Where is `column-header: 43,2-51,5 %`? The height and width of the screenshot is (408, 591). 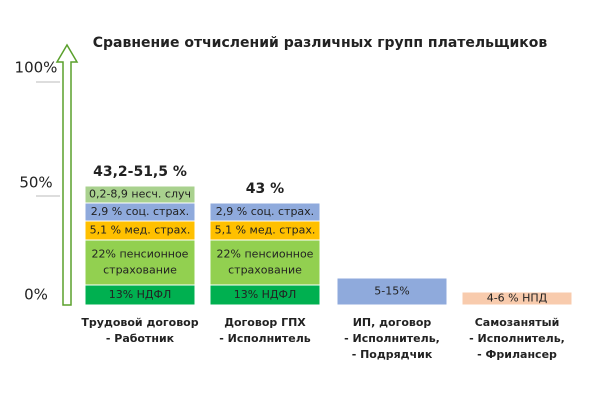
column-header: 43,2-51,5 % is located at coordinates (140, 172).